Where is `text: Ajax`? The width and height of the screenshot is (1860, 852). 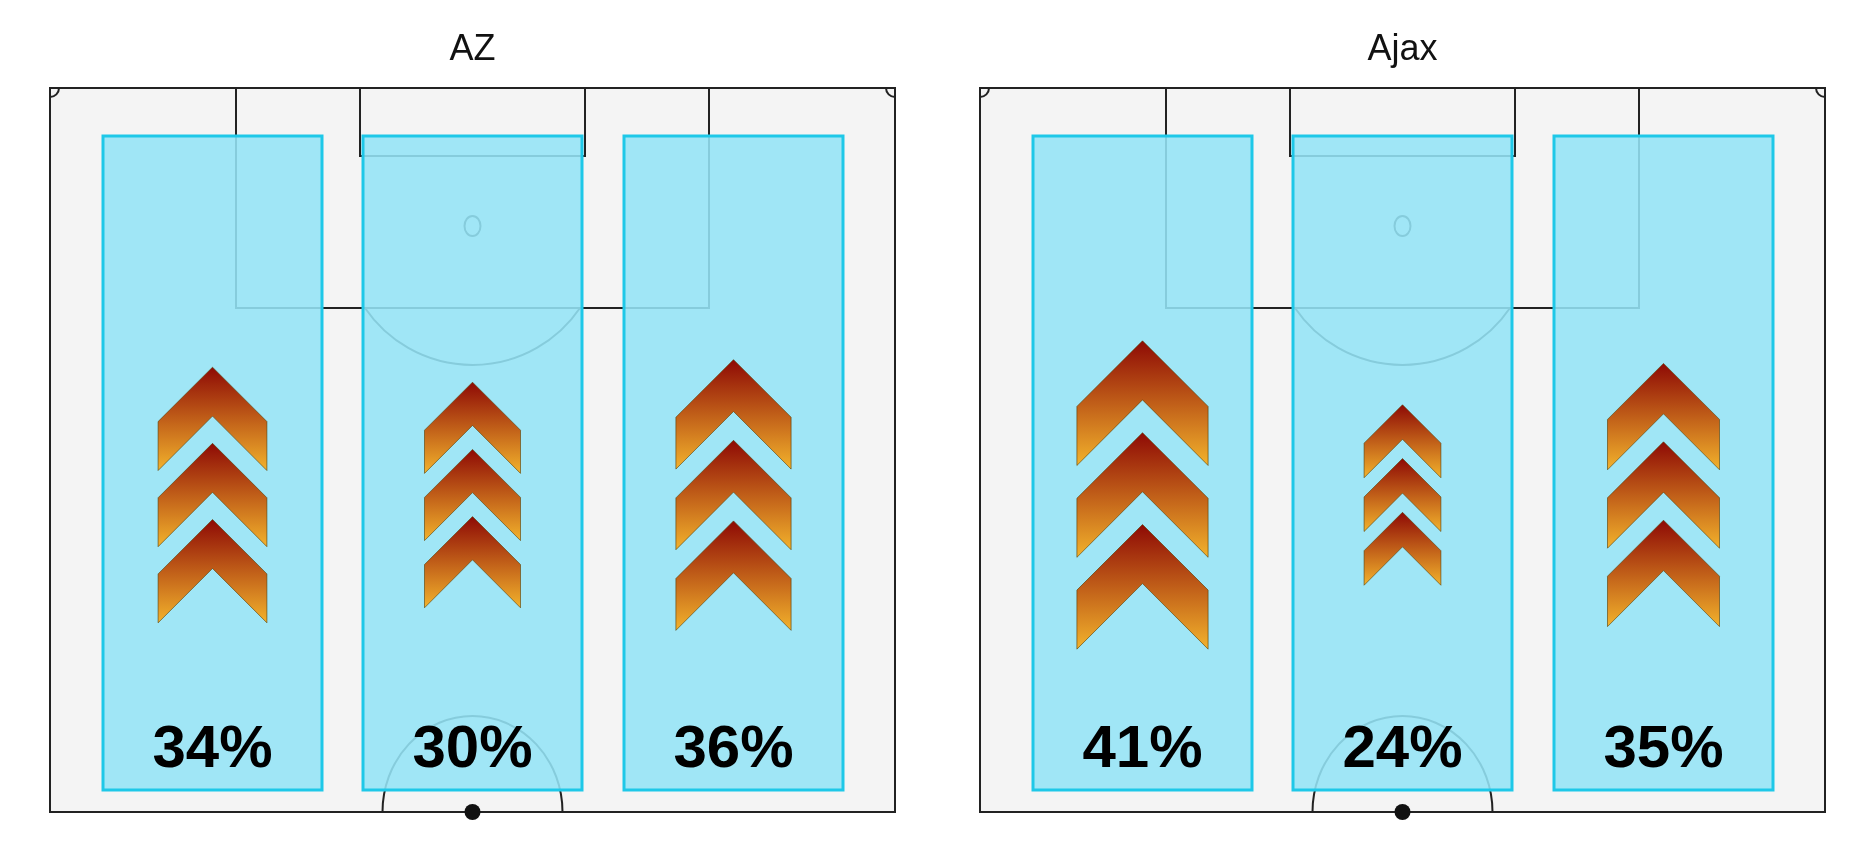 text: Ajax is located at coordinates (1402, 47).